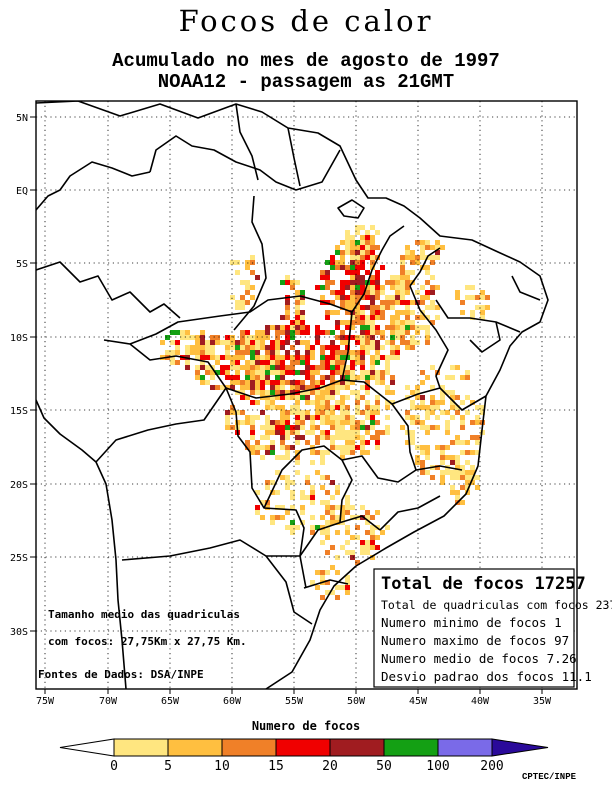 The image size is (612, 792). Describe the element at coordinates (410, 513) in the screenshot. I see `state-border-sao-paulo` at that location.